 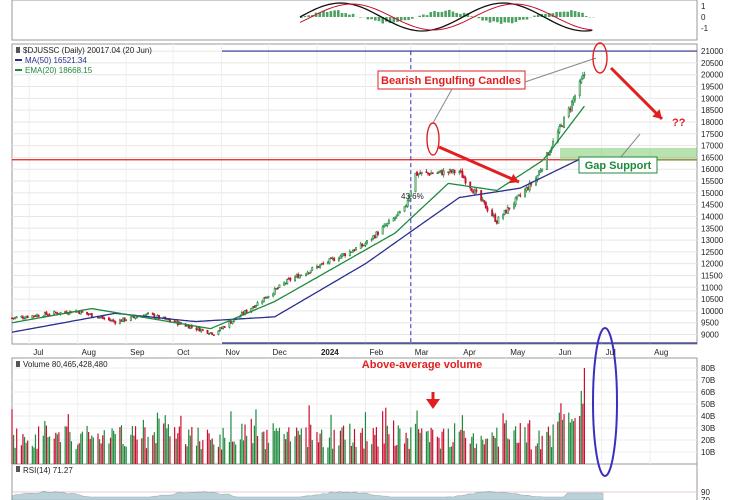 I want to click on price-tick-label: 15500, so click(x=712, y=181).